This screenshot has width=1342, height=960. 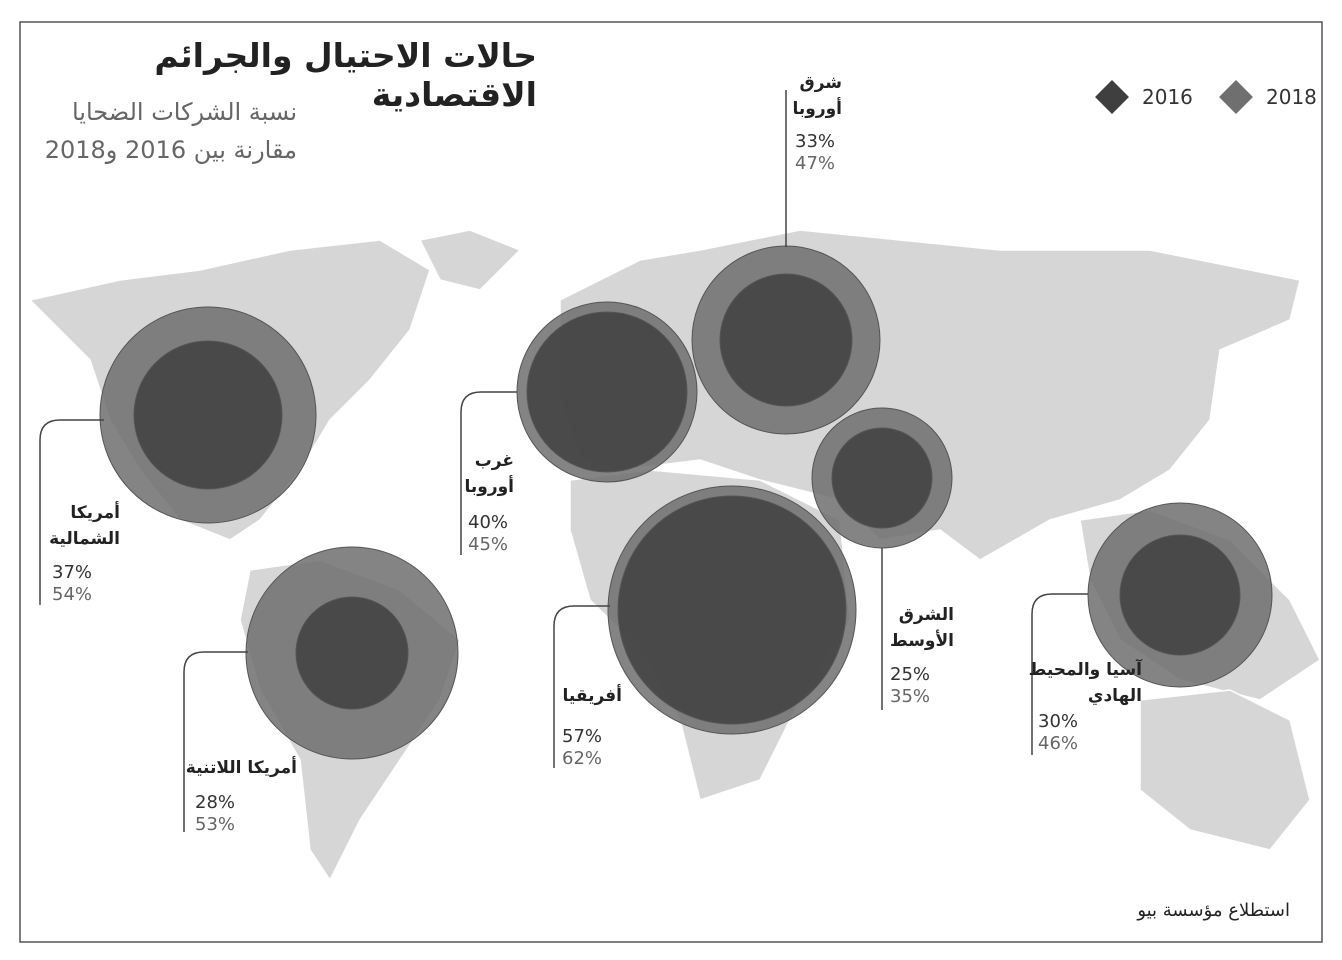 I want to click on value-label: 28%, so click(x=215, y=802).